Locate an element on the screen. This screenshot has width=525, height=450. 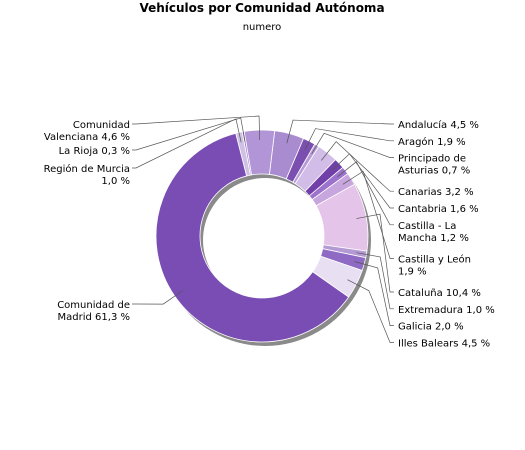
label-aragon: Aragón 1,9 % is located at coordinates (432, 142).